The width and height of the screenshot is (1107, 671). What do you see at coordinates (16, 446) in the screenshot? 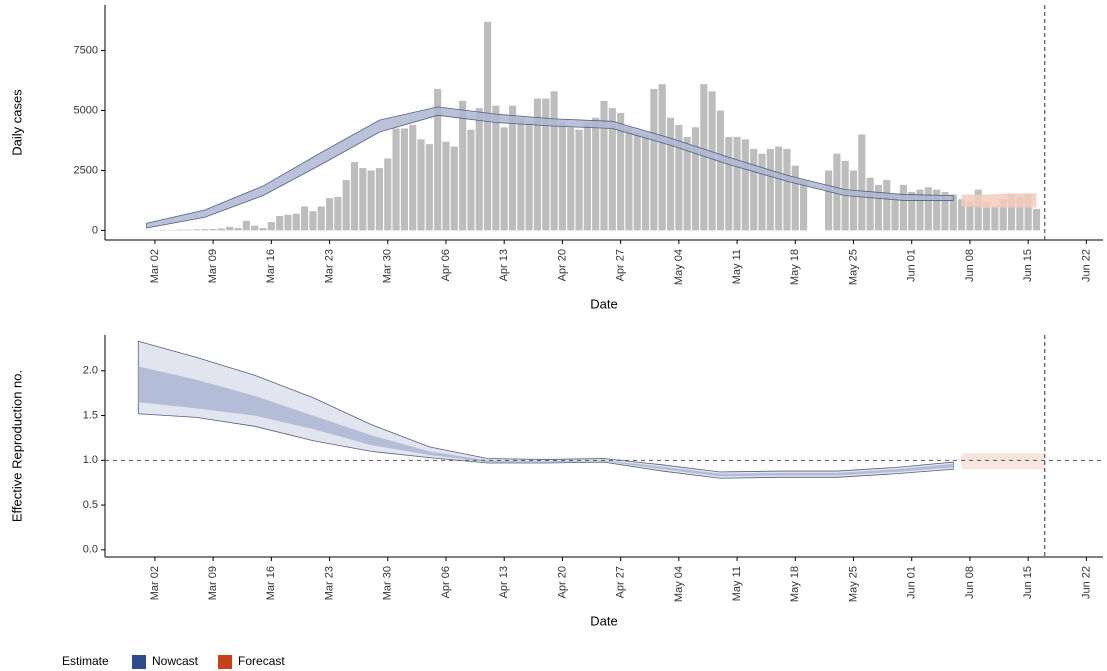
I see `y-axis-label: Effective Reproduction no.` at bounding box center [16, 446].